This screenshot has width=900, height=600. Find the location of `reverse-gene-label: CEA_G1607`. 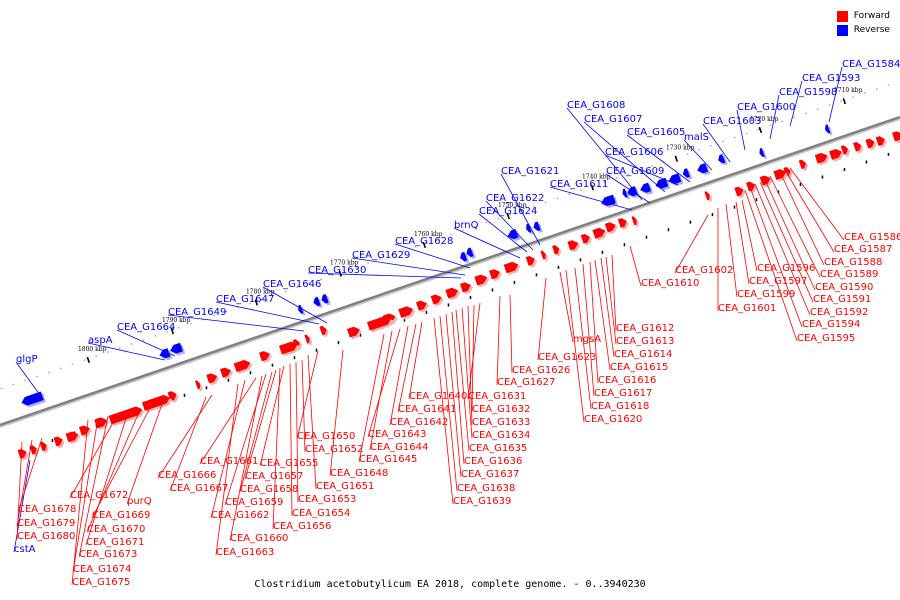

reverse-gene-label: CEA_G1607 is located at coordinates (613, 119).